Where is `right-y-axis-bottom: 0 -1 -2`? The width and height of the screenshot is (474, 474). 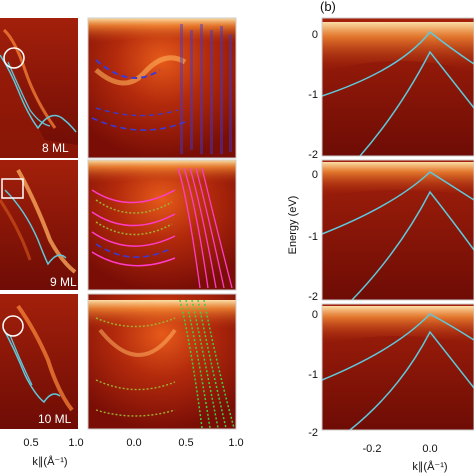
right-y-axis-bottom: 0 -1 -2 is located at coordinates (313, 374).